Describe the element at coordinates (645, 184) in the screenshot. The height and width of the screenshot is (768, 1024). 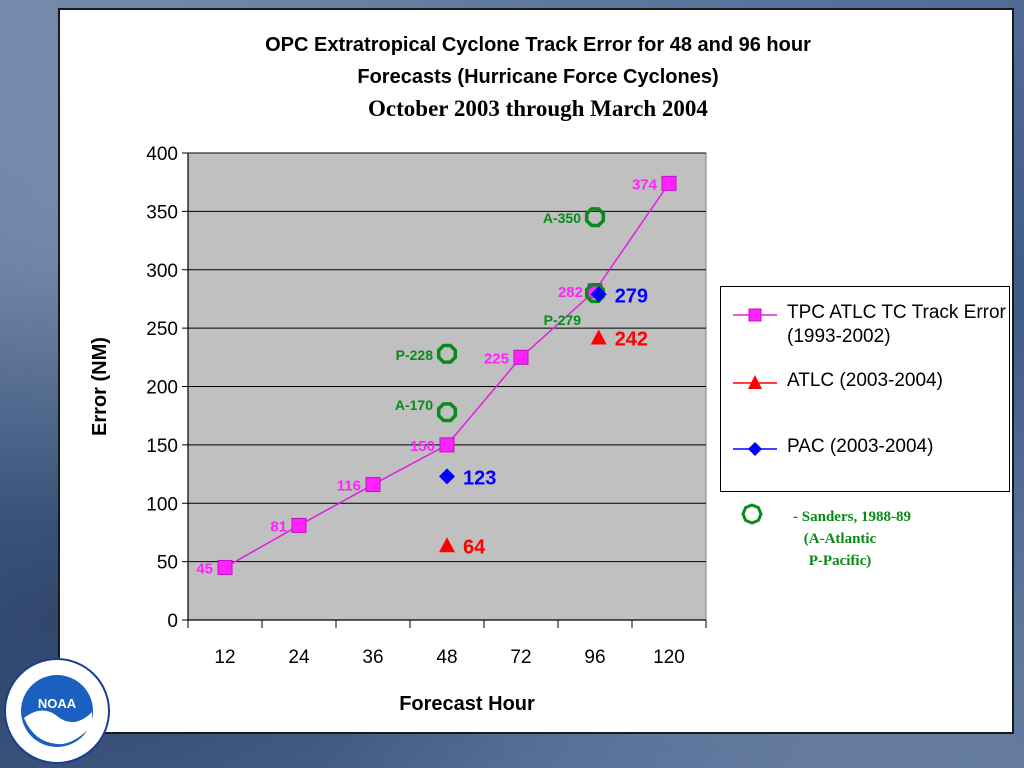
I see `data-label-tpc: 374` at that location.